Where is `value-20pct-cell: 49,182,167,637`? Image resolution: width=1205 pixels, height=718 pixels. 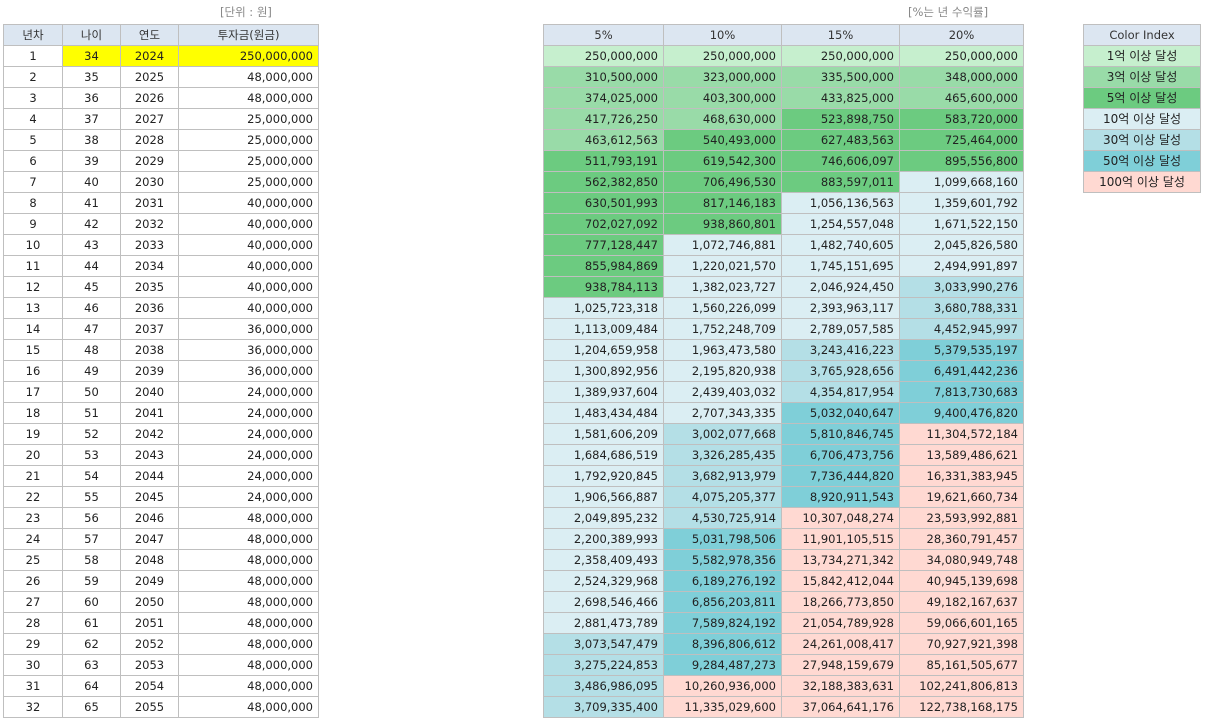
value-20pct-cell: 49,182,167,637 is located at coordinates (961, 602).